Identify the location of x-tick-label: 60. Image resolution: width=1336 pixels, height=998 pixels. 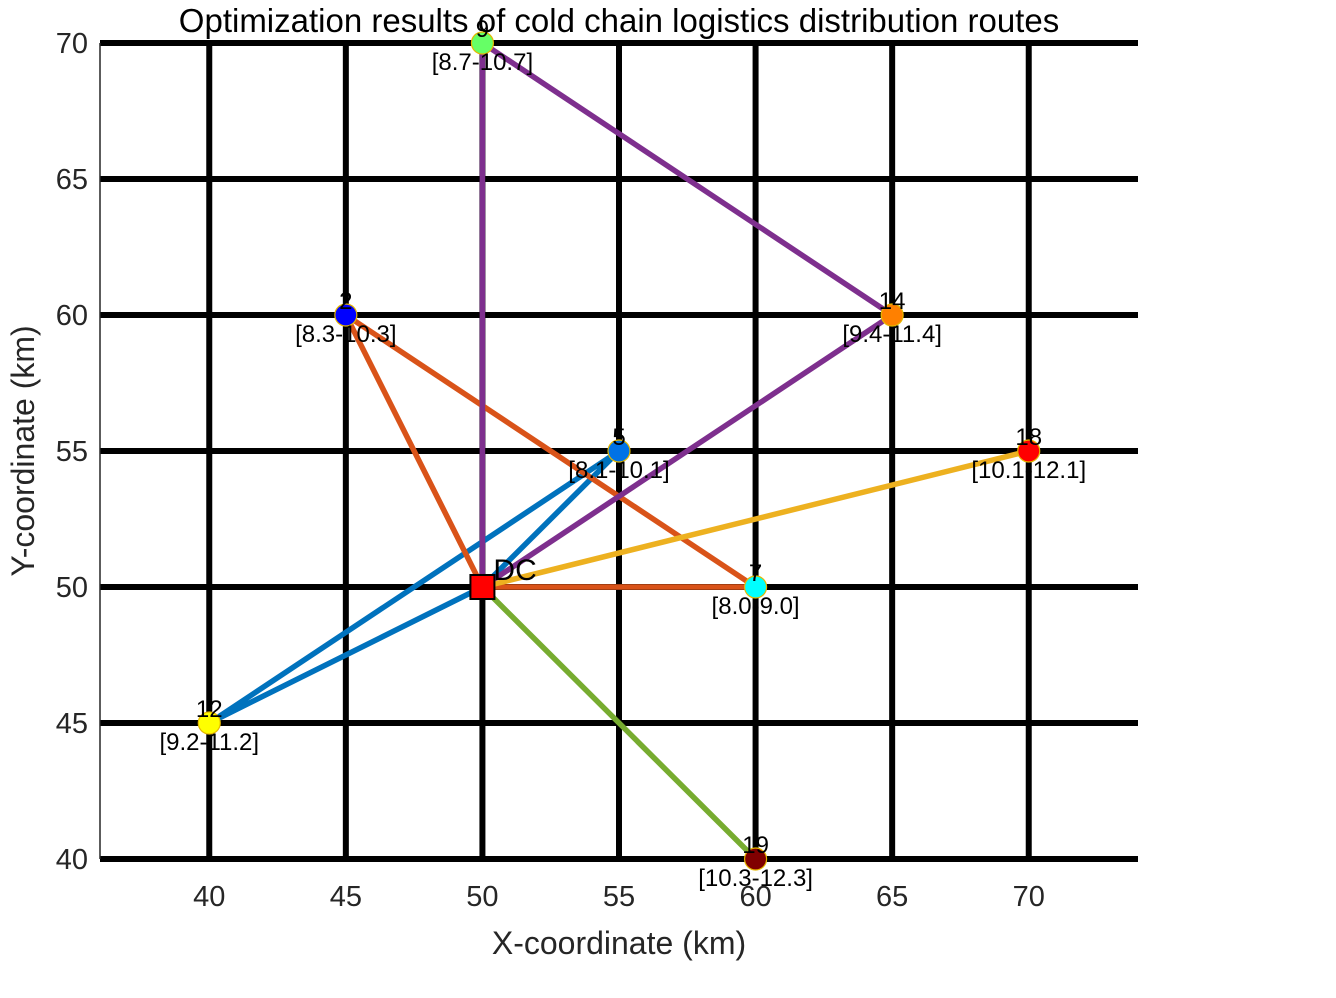
(755, 897).